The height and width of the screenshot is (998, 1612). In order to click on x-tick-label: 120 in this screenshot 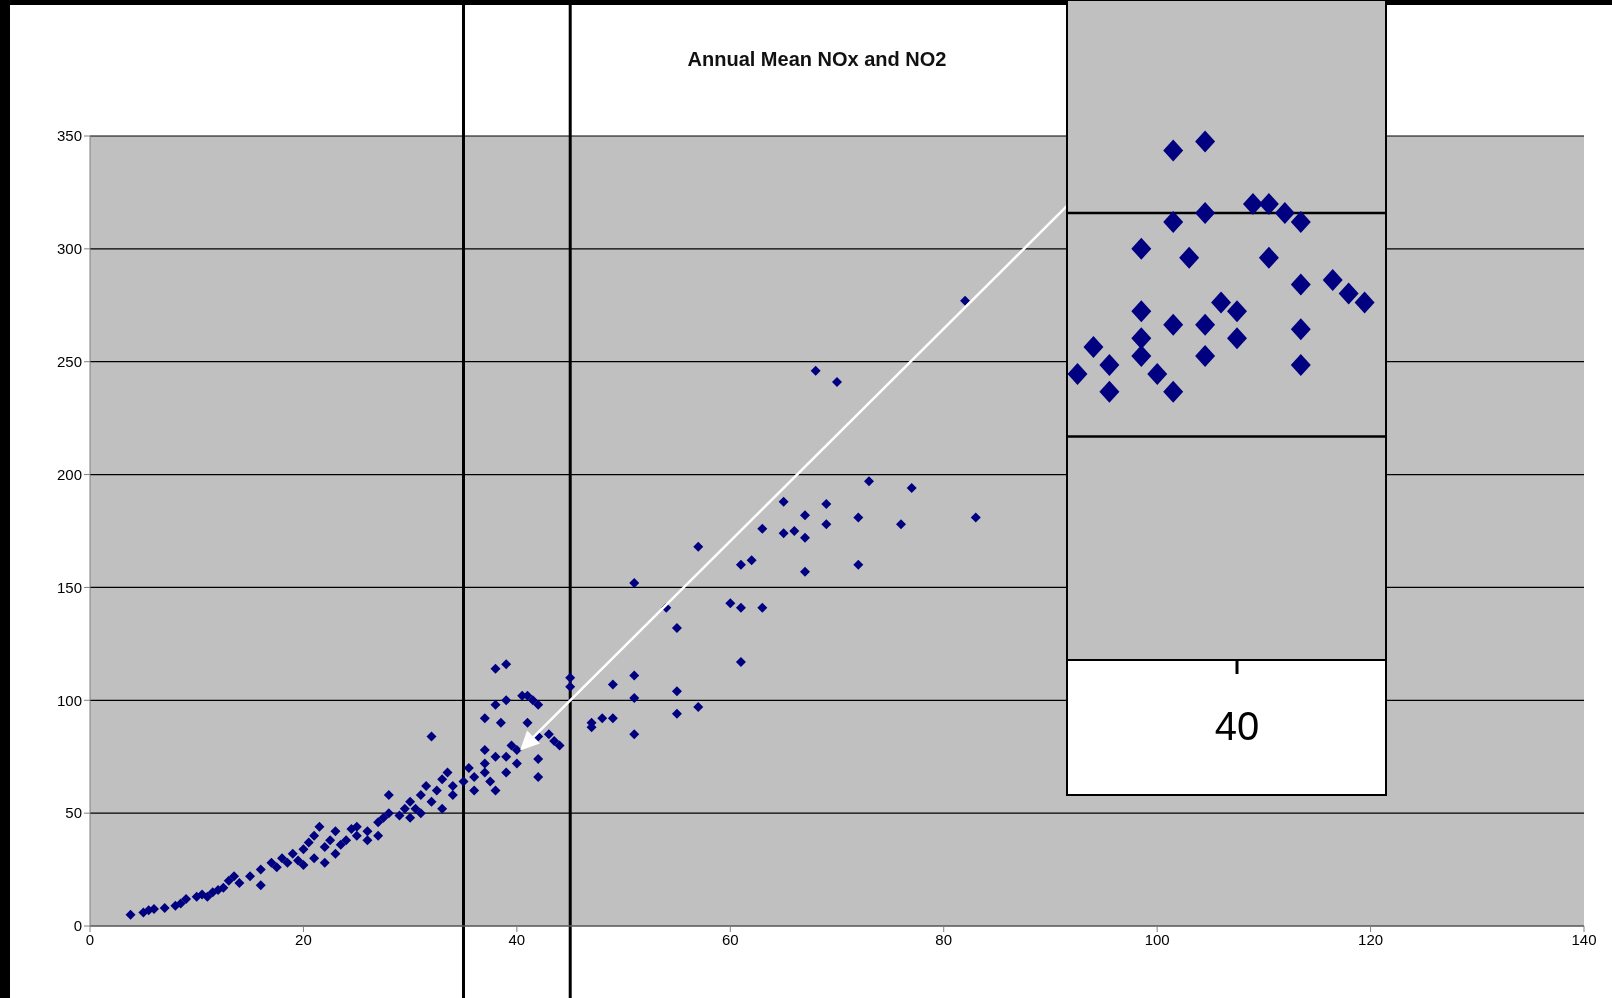, I will do `click(1371, 939)`.